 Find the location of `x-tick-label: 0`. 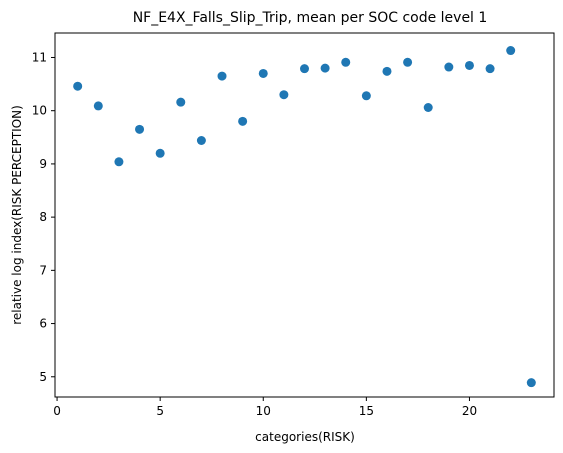

x-tick-label: 0 is located at coordinates (57, 411).